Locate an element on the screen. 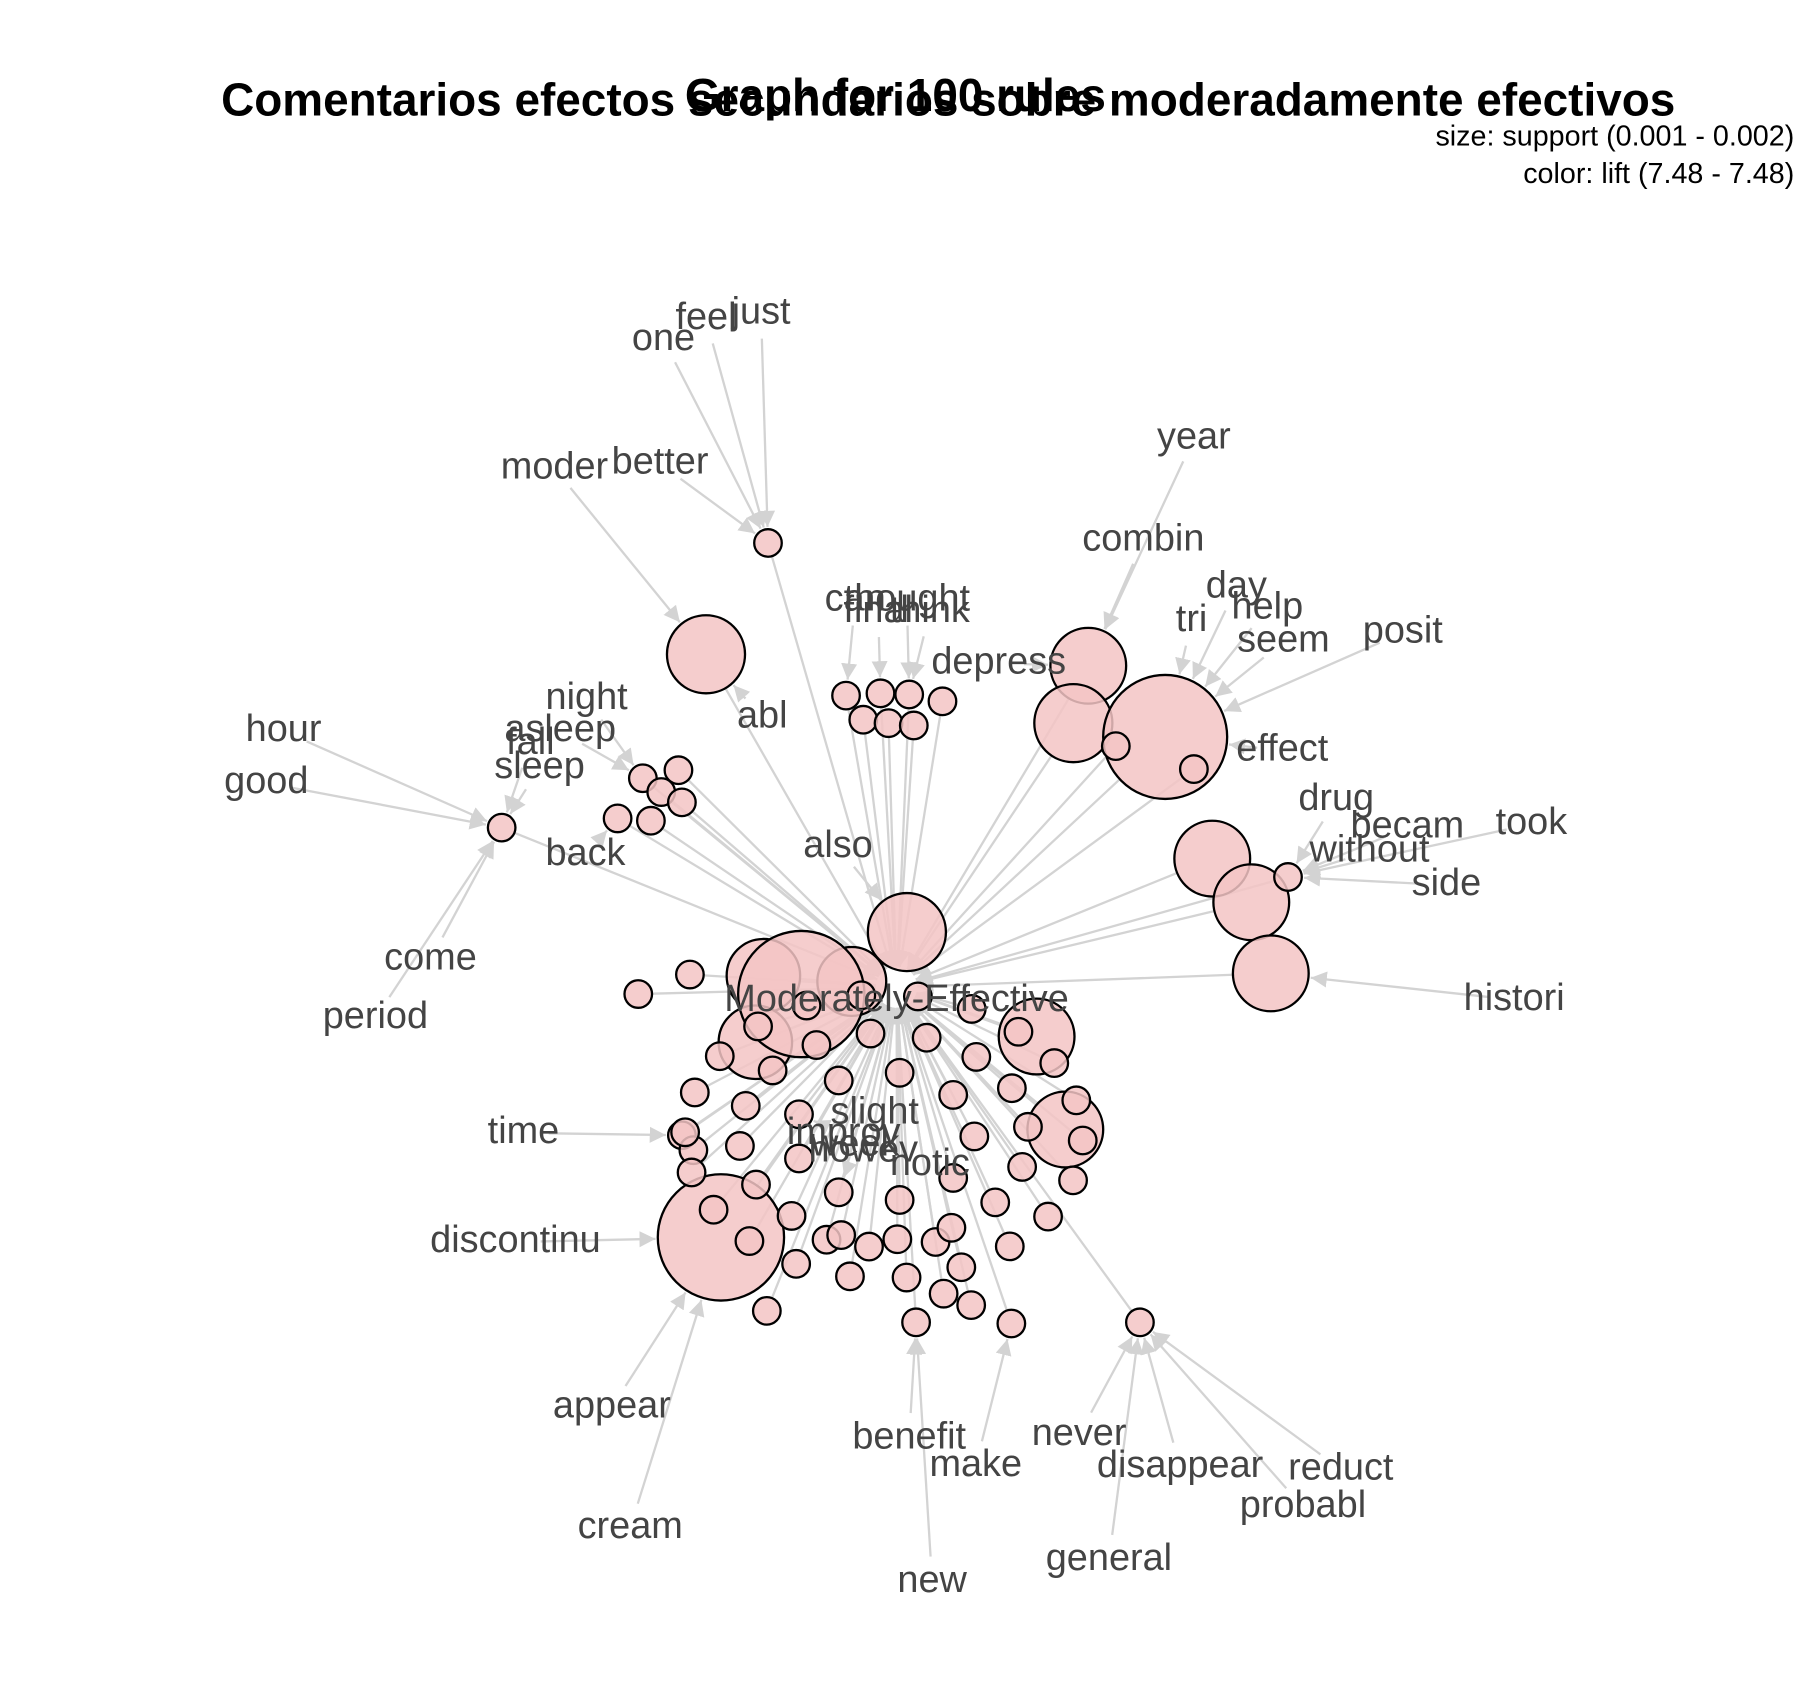 This screenshot has height=1700, width=1800. item-label: moder is located at coordinates (554, 466).